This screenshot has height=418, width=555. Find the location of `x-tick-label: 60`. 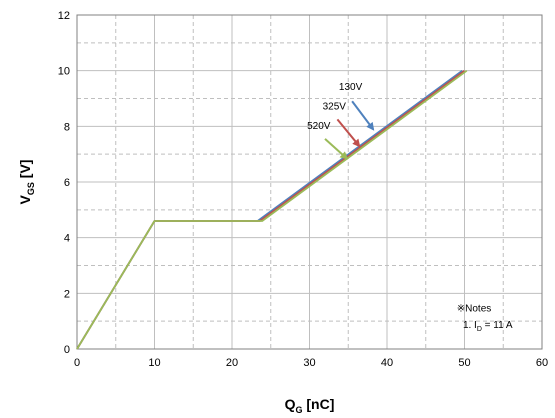

x-tick-label: 60 is located at coordinates (542, 363).